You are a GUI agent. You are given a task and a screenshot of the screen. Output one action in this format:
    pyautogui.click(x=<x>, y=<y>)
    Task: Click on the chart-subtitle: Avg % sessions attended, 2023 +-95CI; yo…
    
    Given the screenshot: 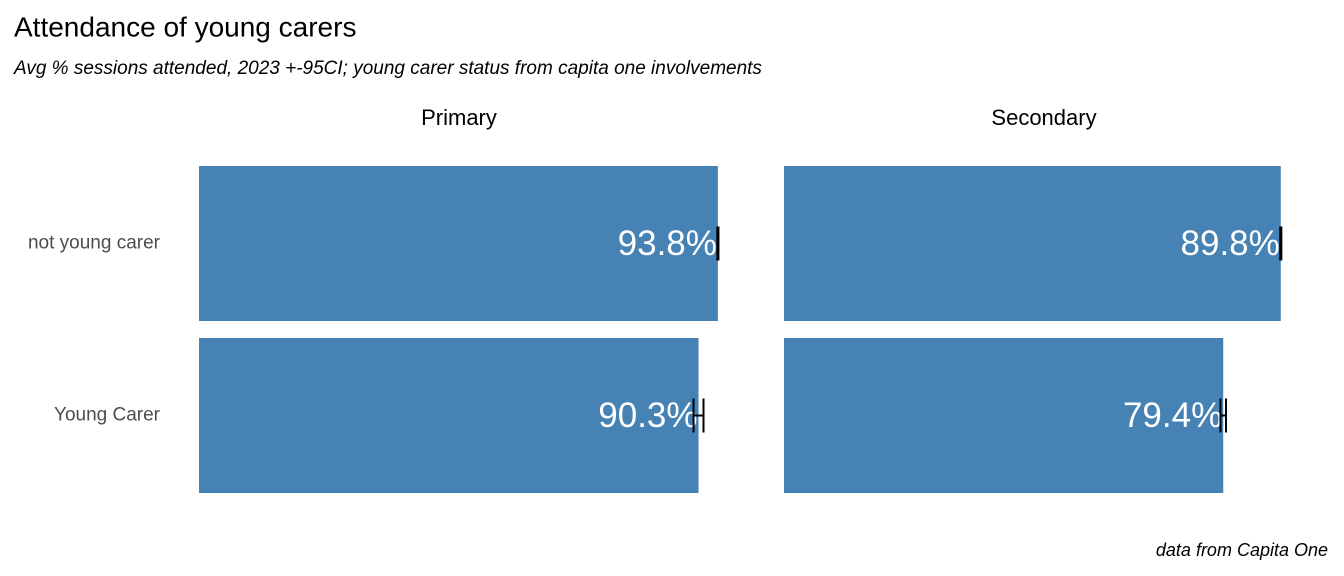 What is the action you would take?
    pyautogui.click(x=387, y=68)
    